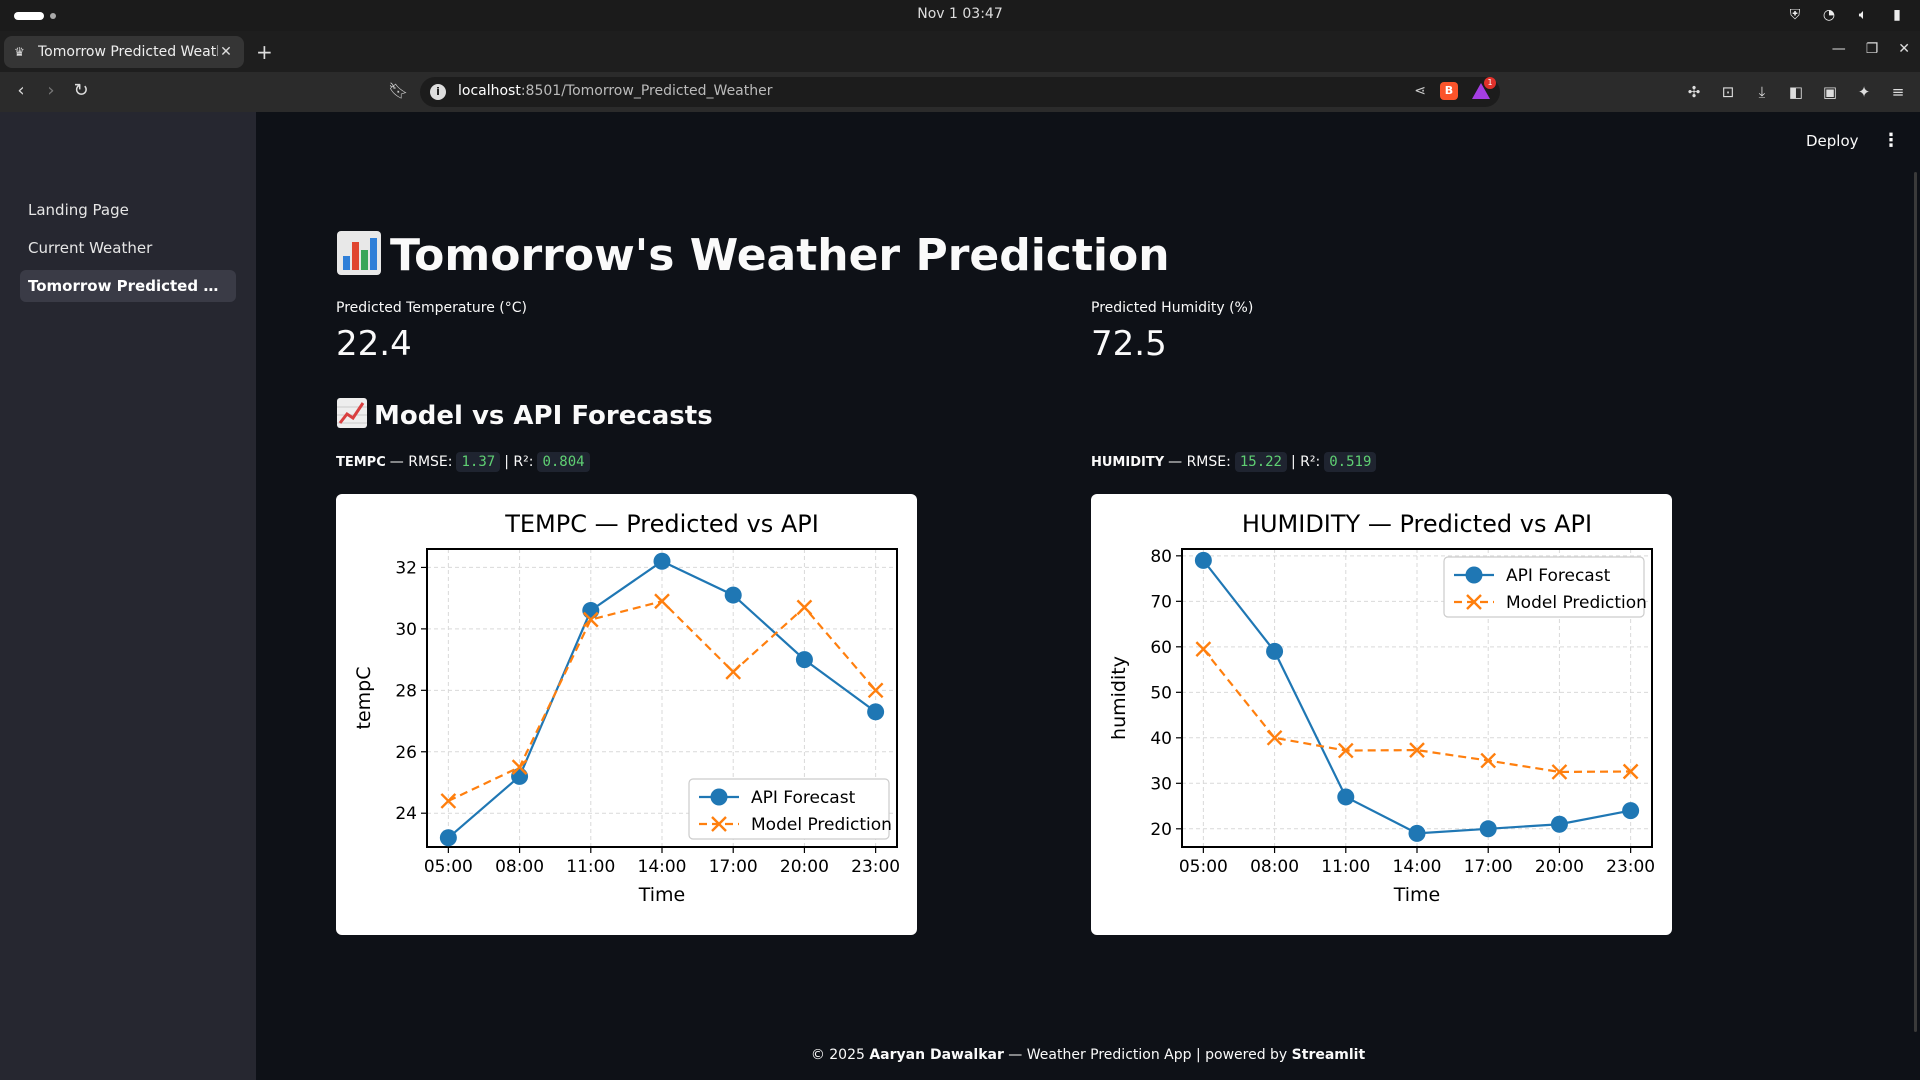  Describe the element at coordinates (1128, 462) in the screenshot. I see `stats-variable-name: HUMIDITY` at that location.